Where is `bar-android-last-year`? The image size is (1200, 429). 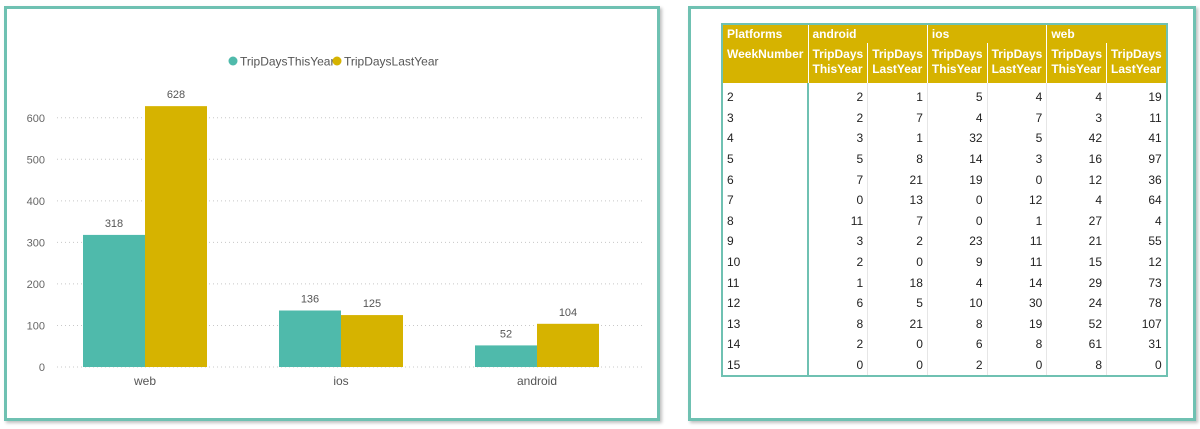
bar-android-last-year is located at coordinates (568, 345).